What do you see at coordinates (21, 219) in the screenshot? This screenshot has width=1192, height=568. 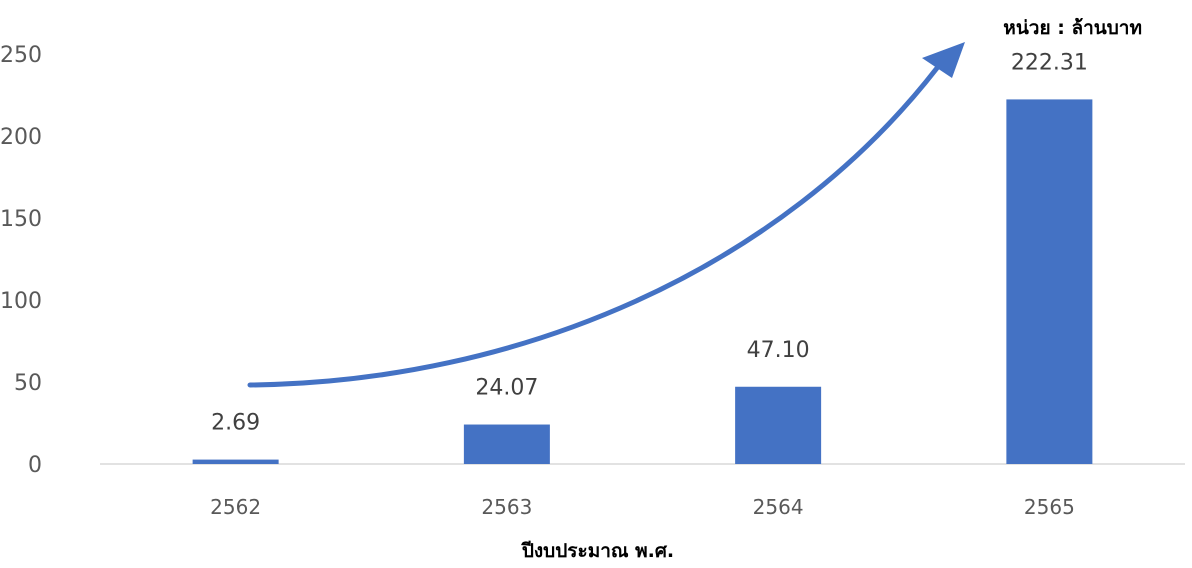 I see `y-tick-label: 150` at bounding box center [21, 219].